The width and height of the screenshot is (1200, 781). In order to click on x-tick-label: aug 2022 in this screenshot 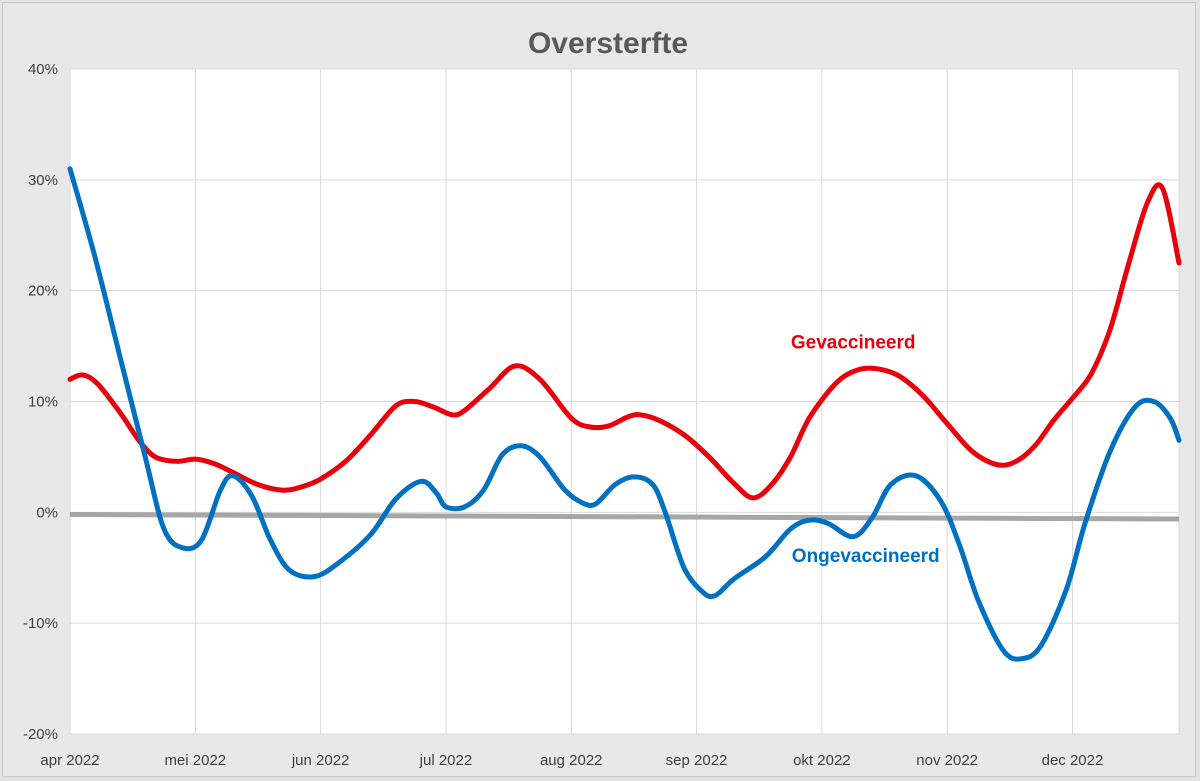, I will do `click(571, 760)`.